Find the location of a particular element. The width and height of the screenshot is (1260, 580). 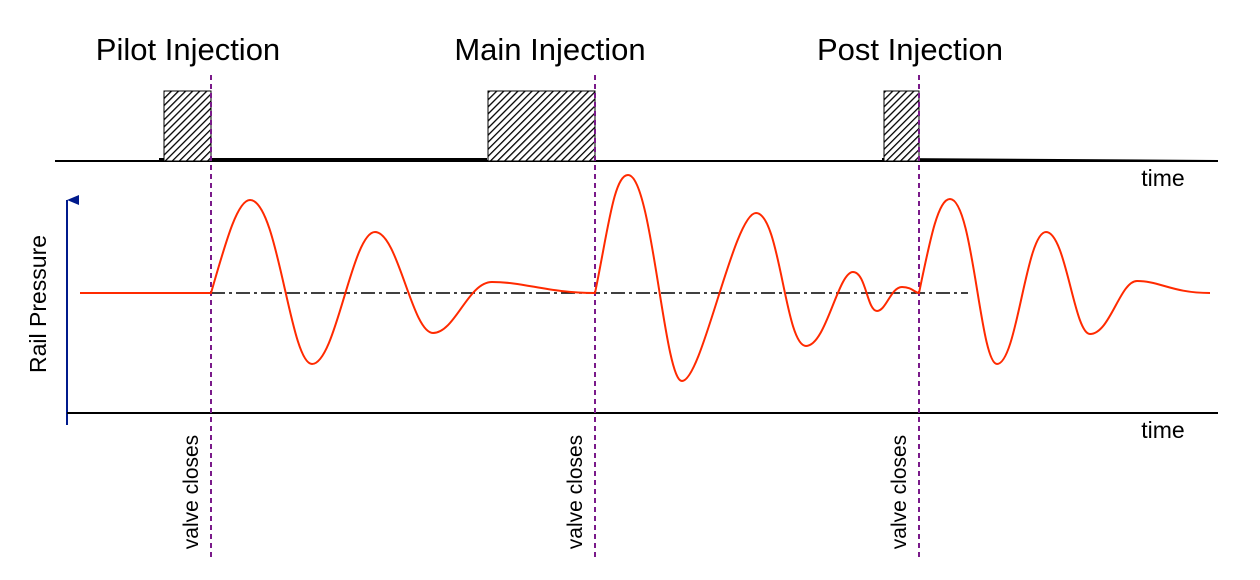

valve-closes-label-main: valve closes is located at coordinates (575, 492).